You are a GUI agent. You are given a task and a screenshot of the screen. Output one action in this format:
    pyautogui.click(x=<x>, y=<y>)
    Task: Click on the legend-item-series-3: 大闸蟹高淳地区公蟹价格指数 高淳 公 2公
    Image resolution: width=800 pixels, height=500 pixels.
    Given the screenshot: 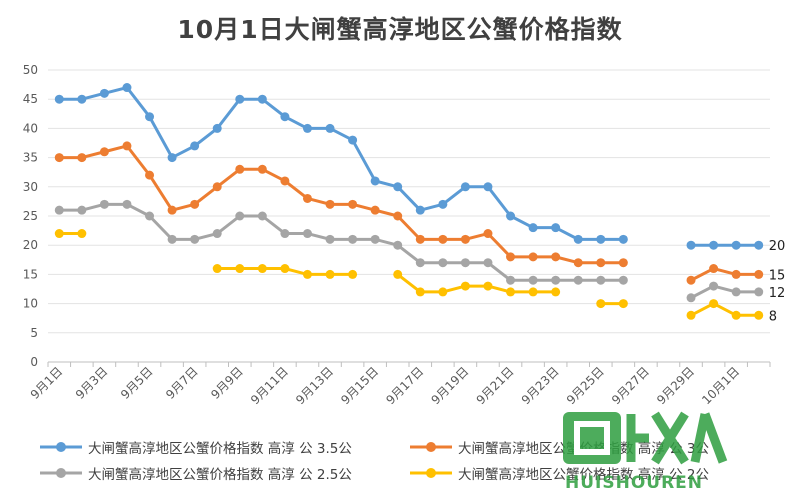 What is the action you would take?
    pyautogui.click(x=559, y=473)
    